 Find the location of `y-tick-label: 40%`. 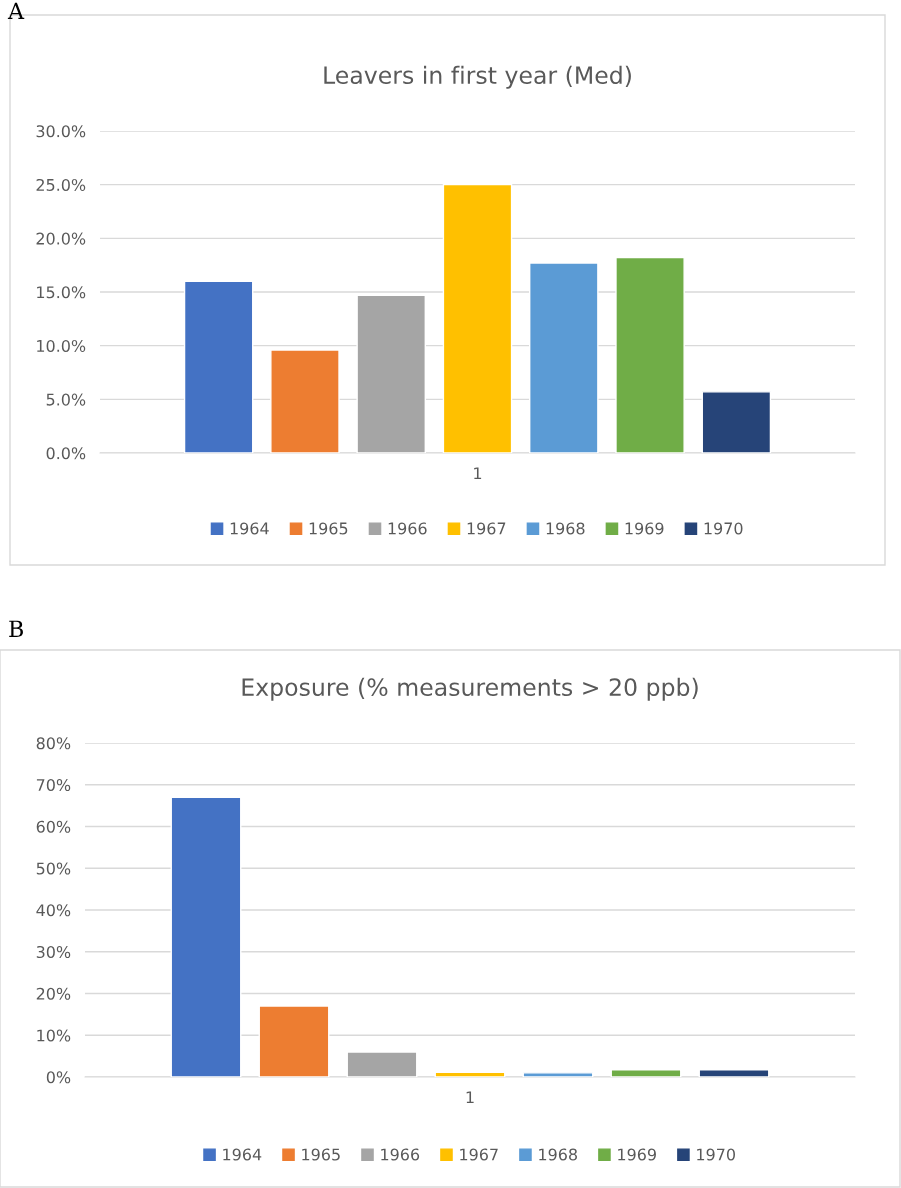

y-tick-label: 40% is located at coordinates (53, 910).